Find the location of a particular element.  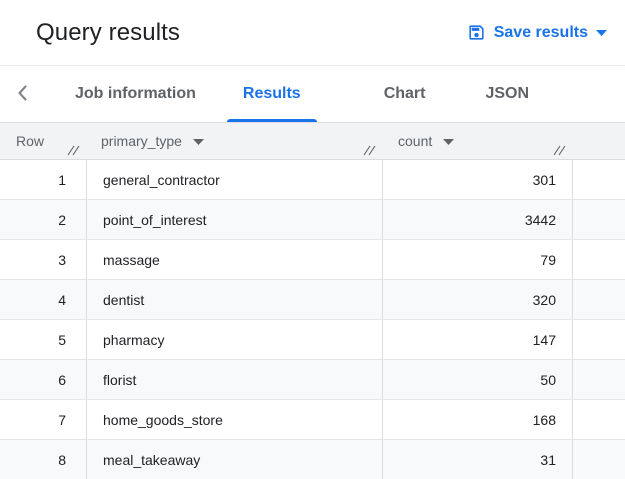

column-header-row: Row is located at coordinates (43, 141).